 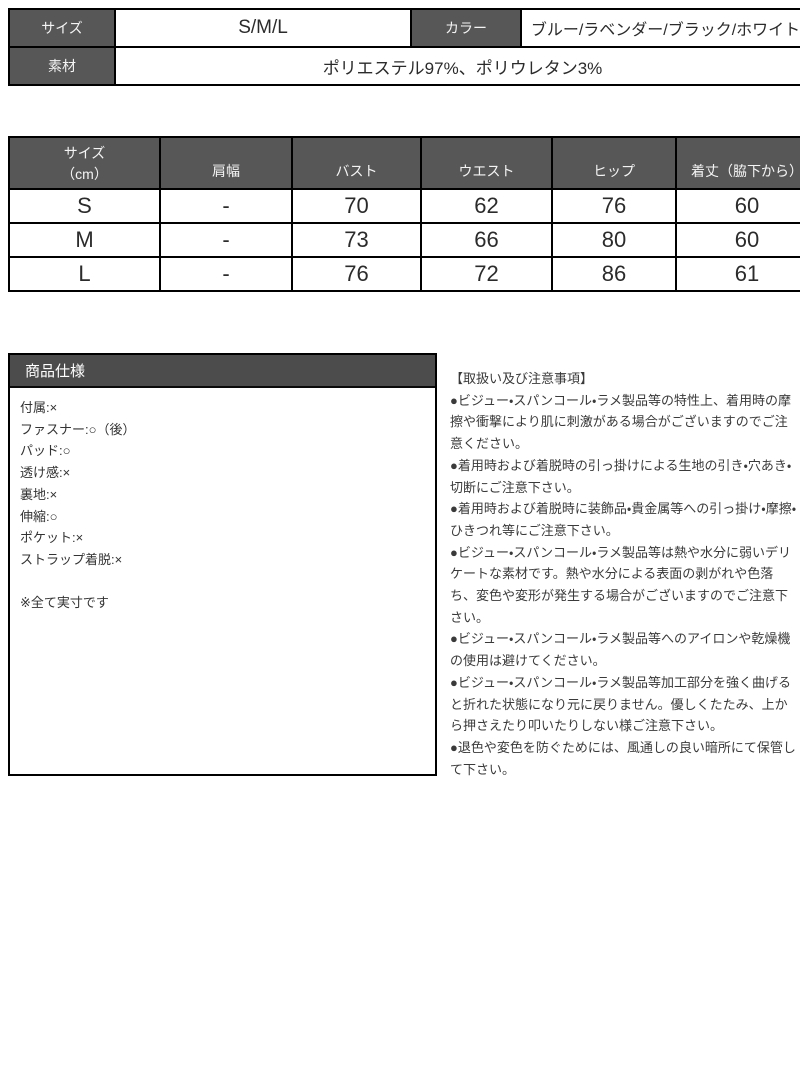 What do you see at coordinates (84, 163) in the screenshot?
I see `header-size-cm: サイズ （cm）` at bounding box center [84, 163].